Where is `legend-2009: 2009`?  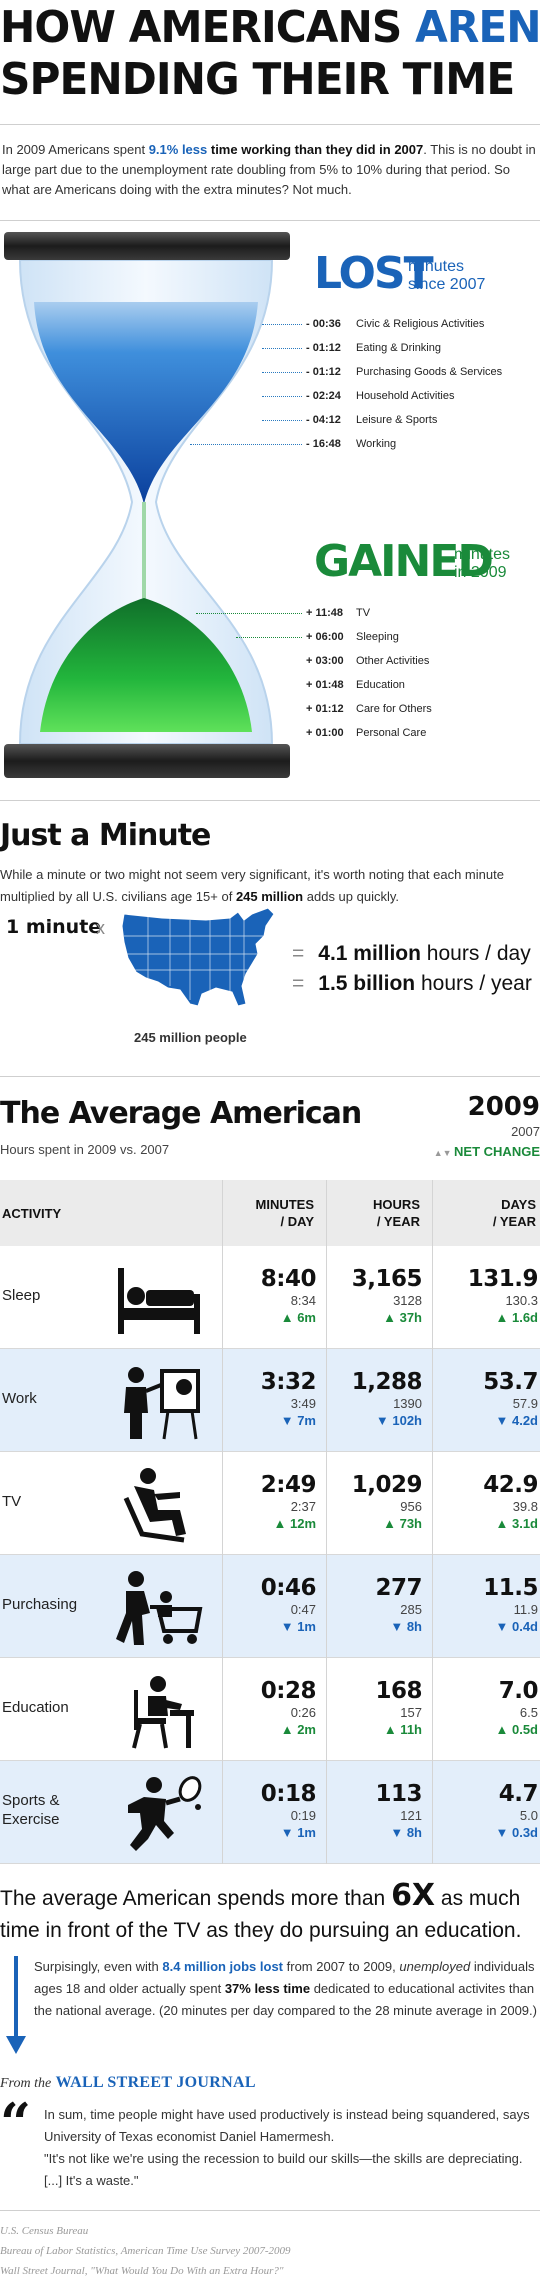 legend-2009: 2009 is located at coordinates (503, 1107).